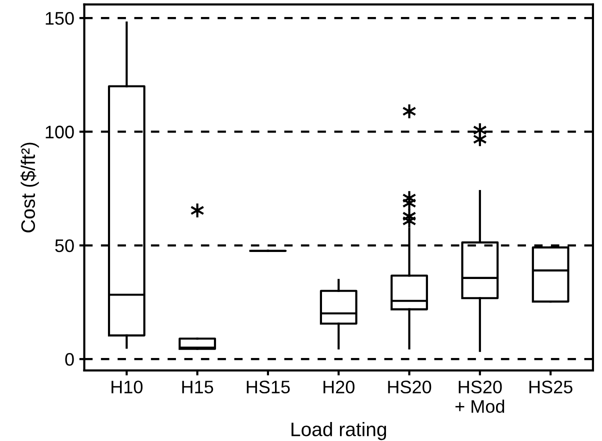 This screenshot has width=602, height=441. I want to click on x-tick-label: H20, so click(339, 387).